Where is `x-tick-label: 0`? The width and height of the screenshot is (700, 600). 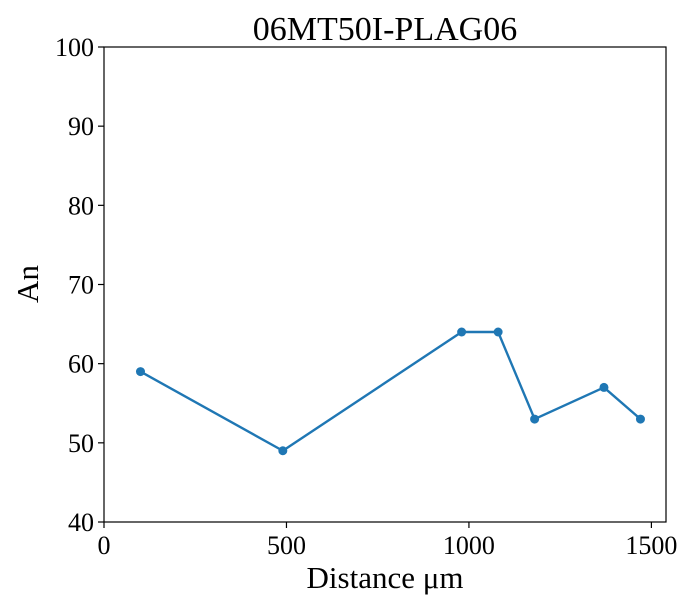
x-tick-label: 0 is located at coordinates (104, 545).